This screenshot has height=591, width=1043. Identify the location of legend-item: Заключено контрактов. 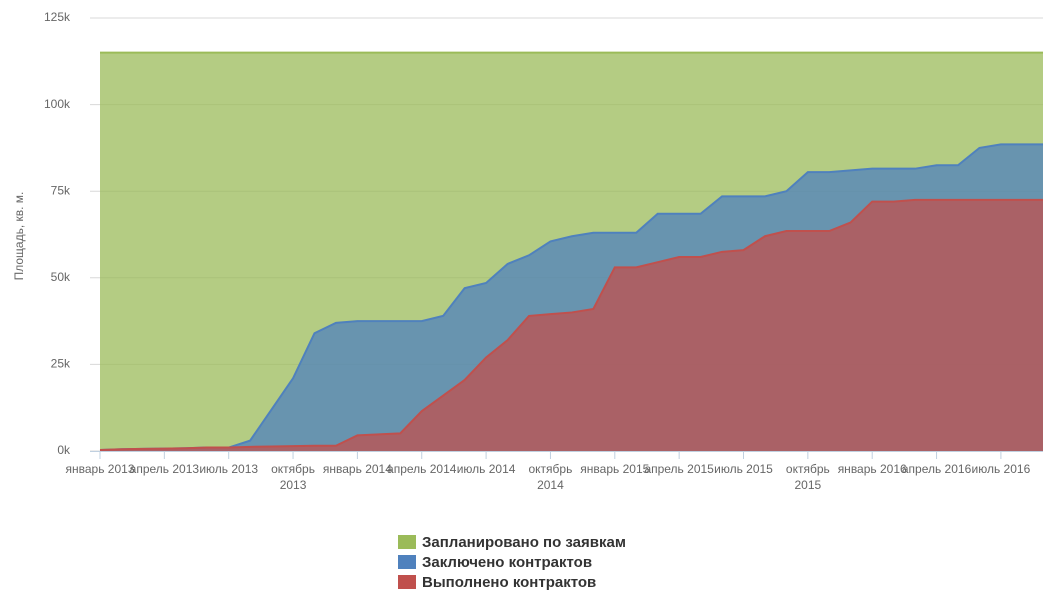
(512, 562).